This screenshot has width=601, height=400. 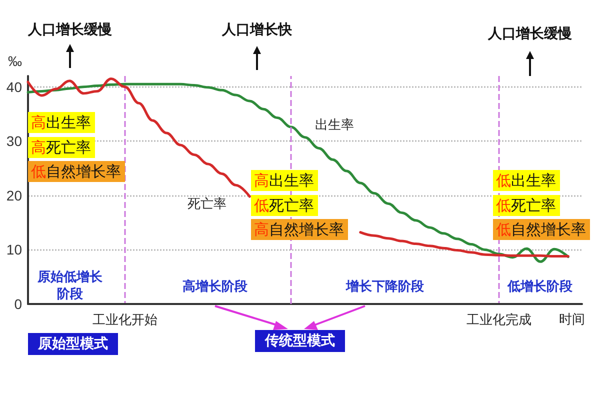 What do you see at coordinates (299, 340) in the screenshot?
I see `text: 传统型模式` at bounding box center [299, 340].